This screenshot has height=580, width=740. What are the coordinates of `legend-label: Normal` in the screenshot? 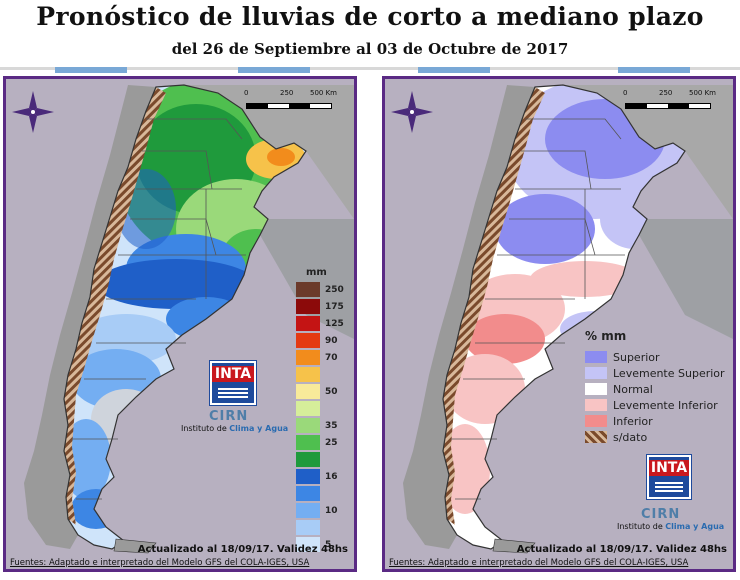 It's located at (633, 389).